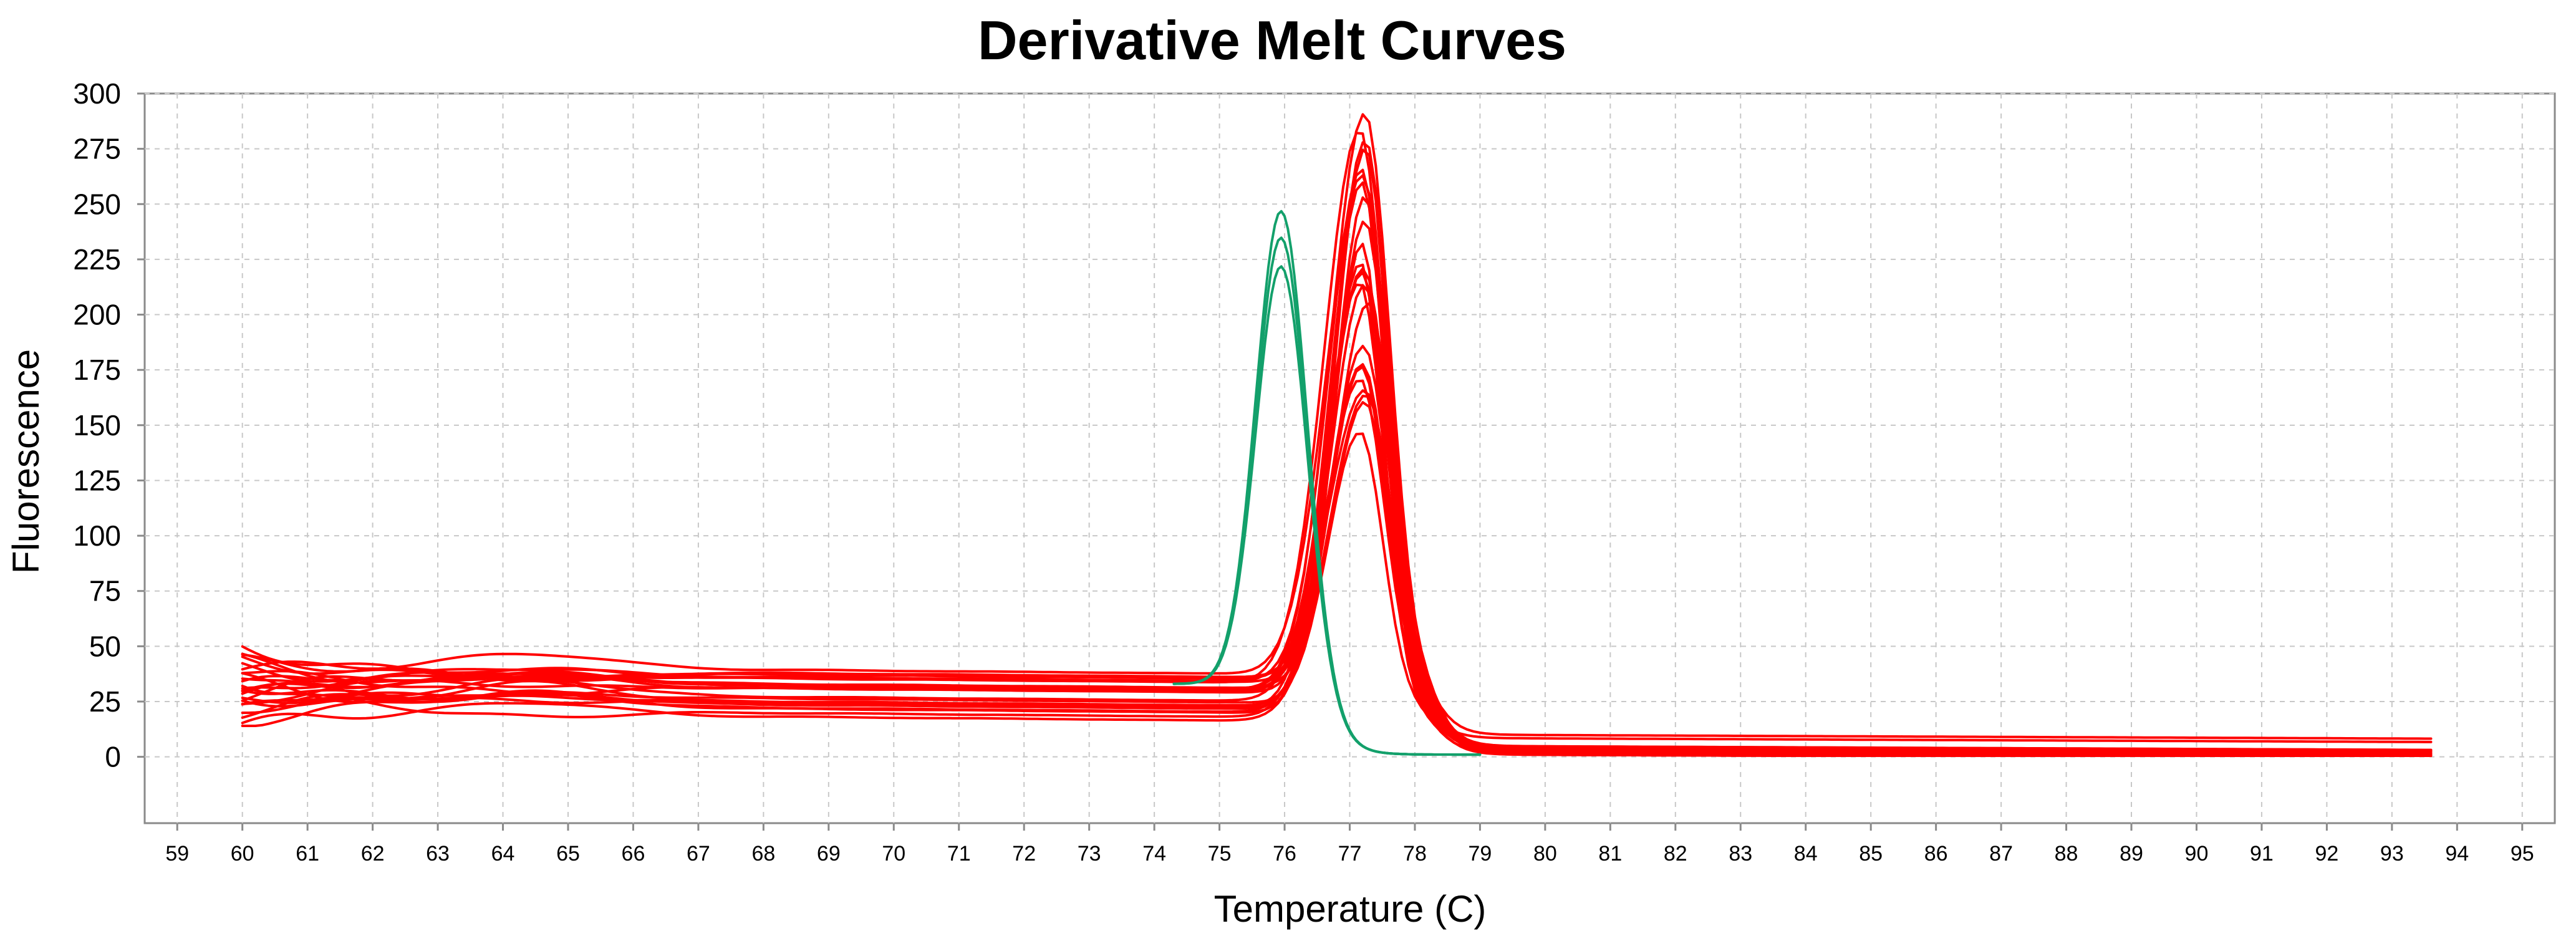 The height and width of the screenshot is (946, 2576). What do you see at coordinates (307, 854) in the screenshot?
I see `x-tick-label: 61` at bounding box center [307, 854].